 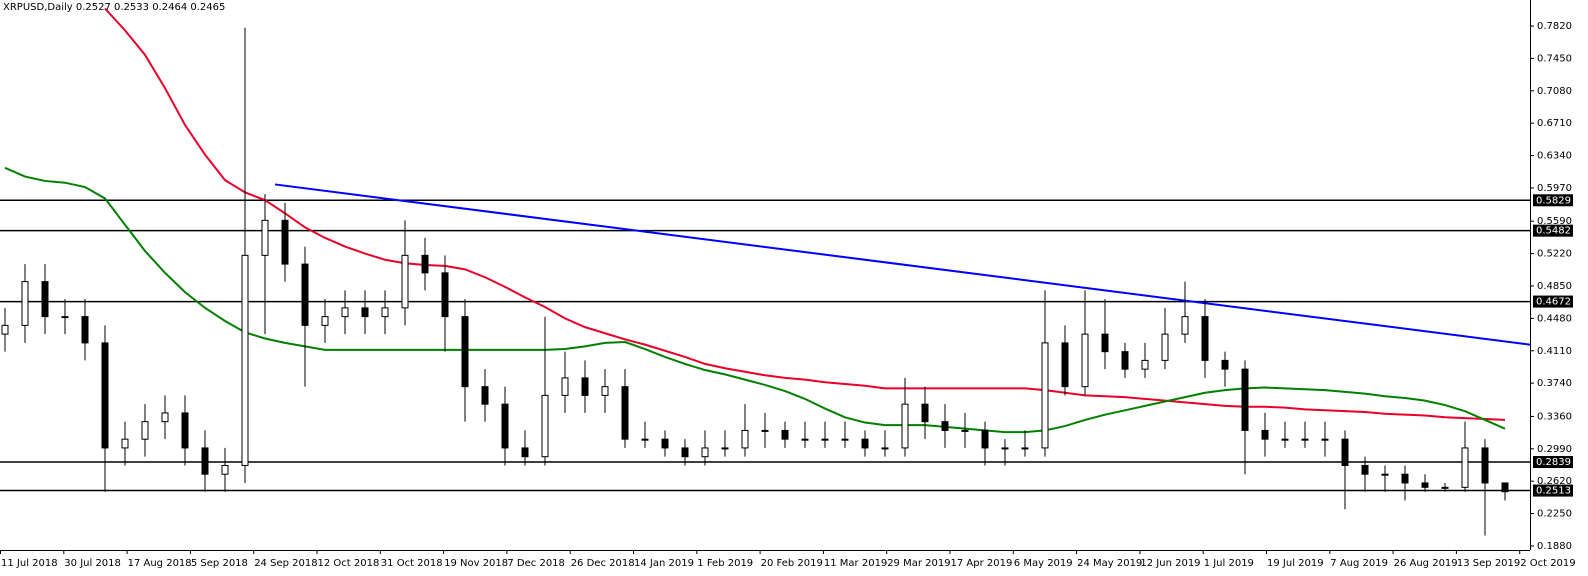 I want to click on x-tick-label: 1 Jul 2019, so click(x=1229, y=563).